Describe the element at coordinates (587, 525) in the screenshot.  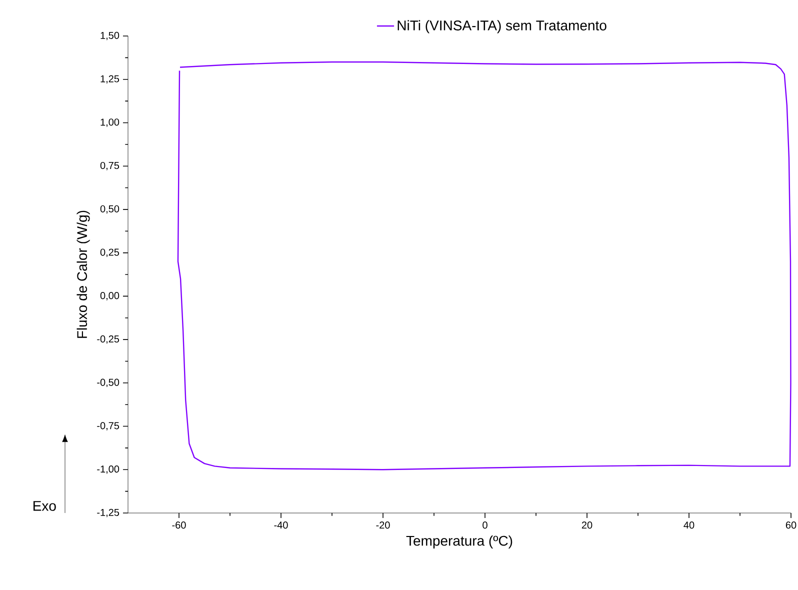
I see `x-tick-label: 20` at that location.